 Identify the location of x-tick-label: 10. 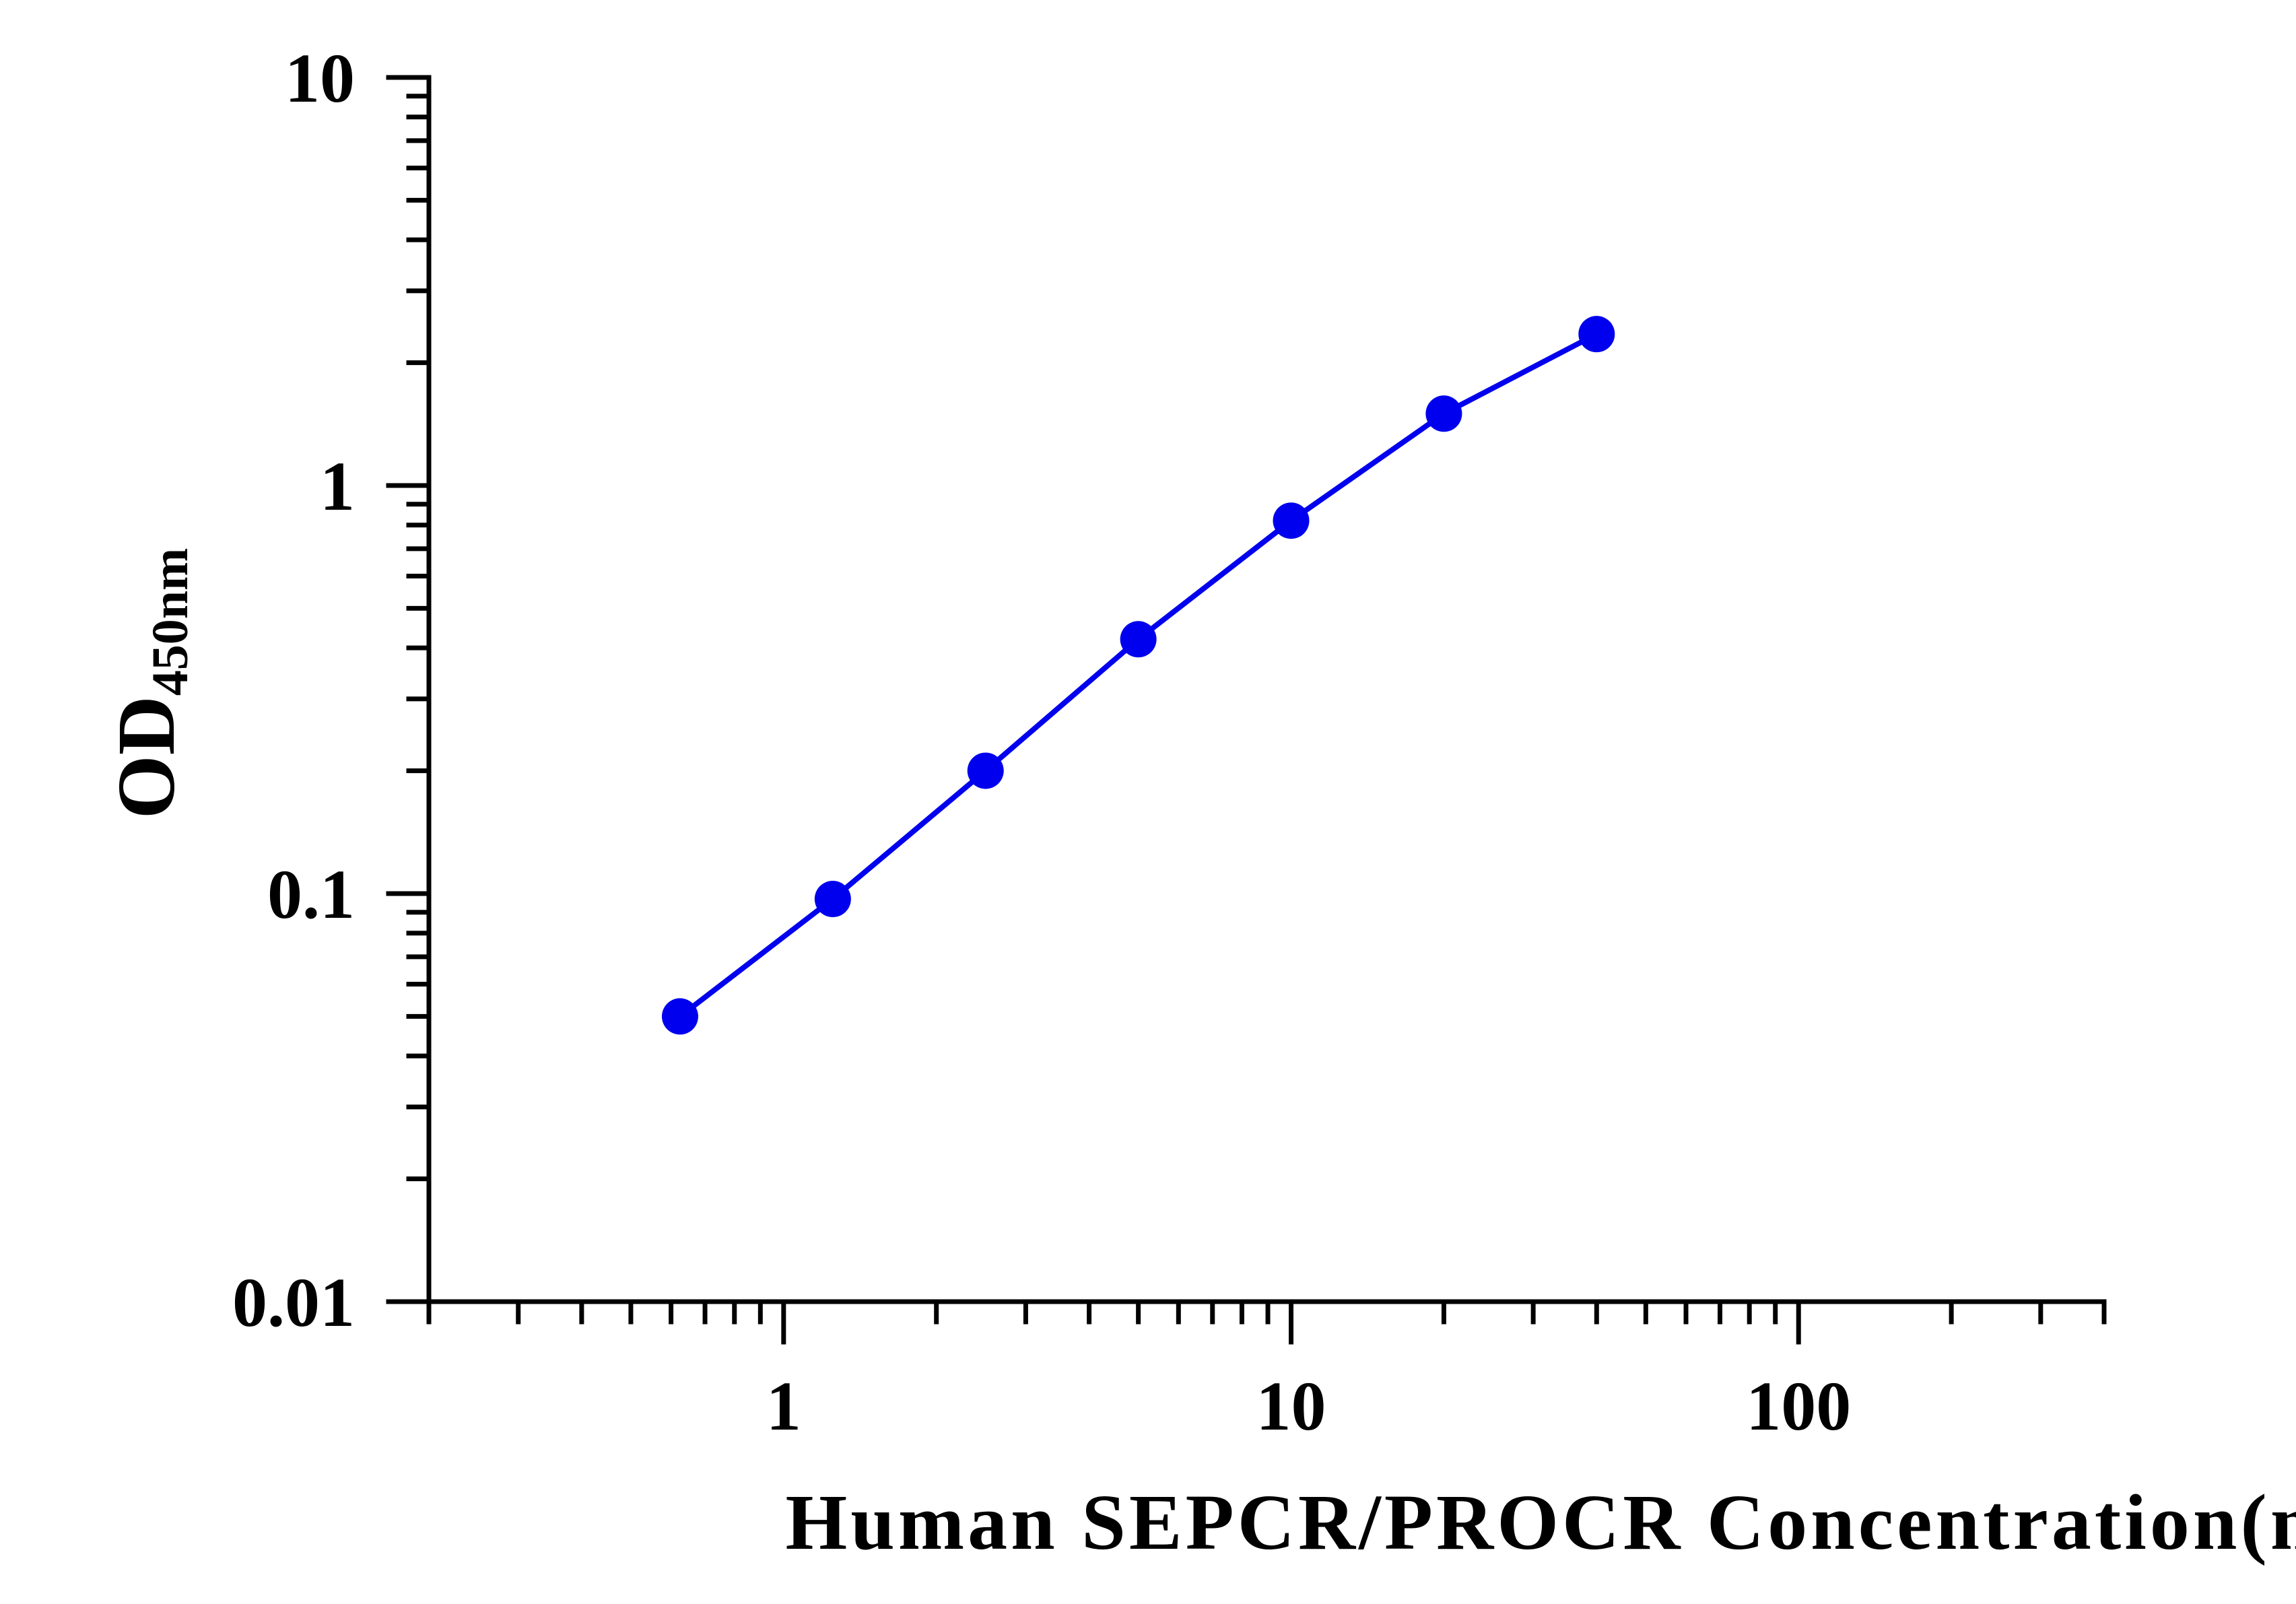
(1291, 1407).